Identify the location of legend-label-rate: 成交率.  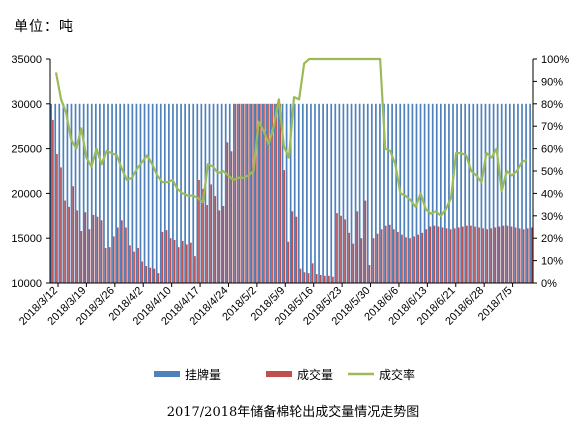
(397, 374).